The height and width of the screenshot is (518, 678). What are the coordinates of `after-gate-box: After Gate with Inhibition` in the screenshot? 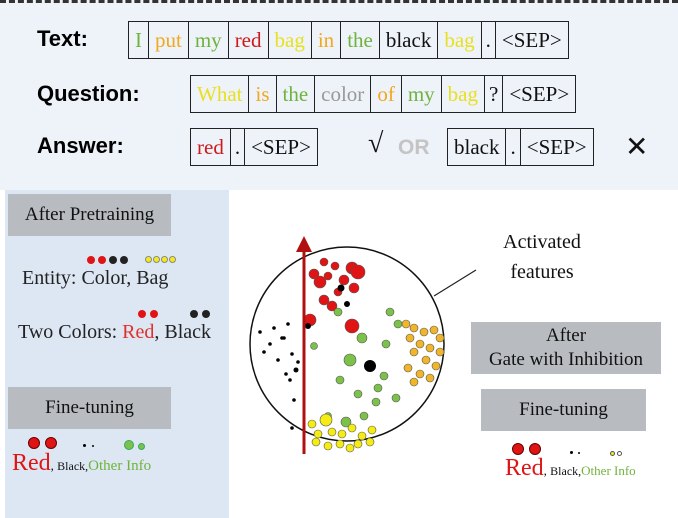 It's located at (566, 348).